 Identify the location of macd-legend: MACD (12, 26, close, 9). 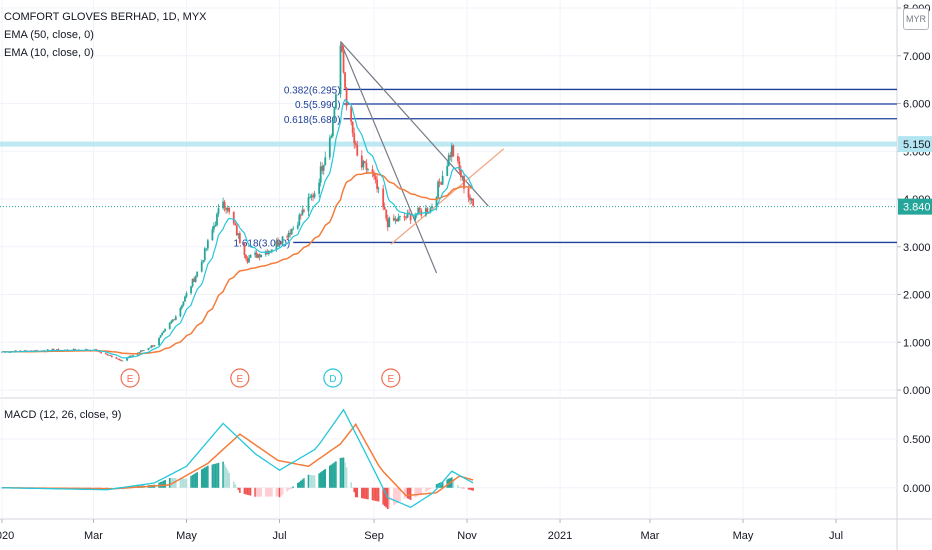
(63, 415).